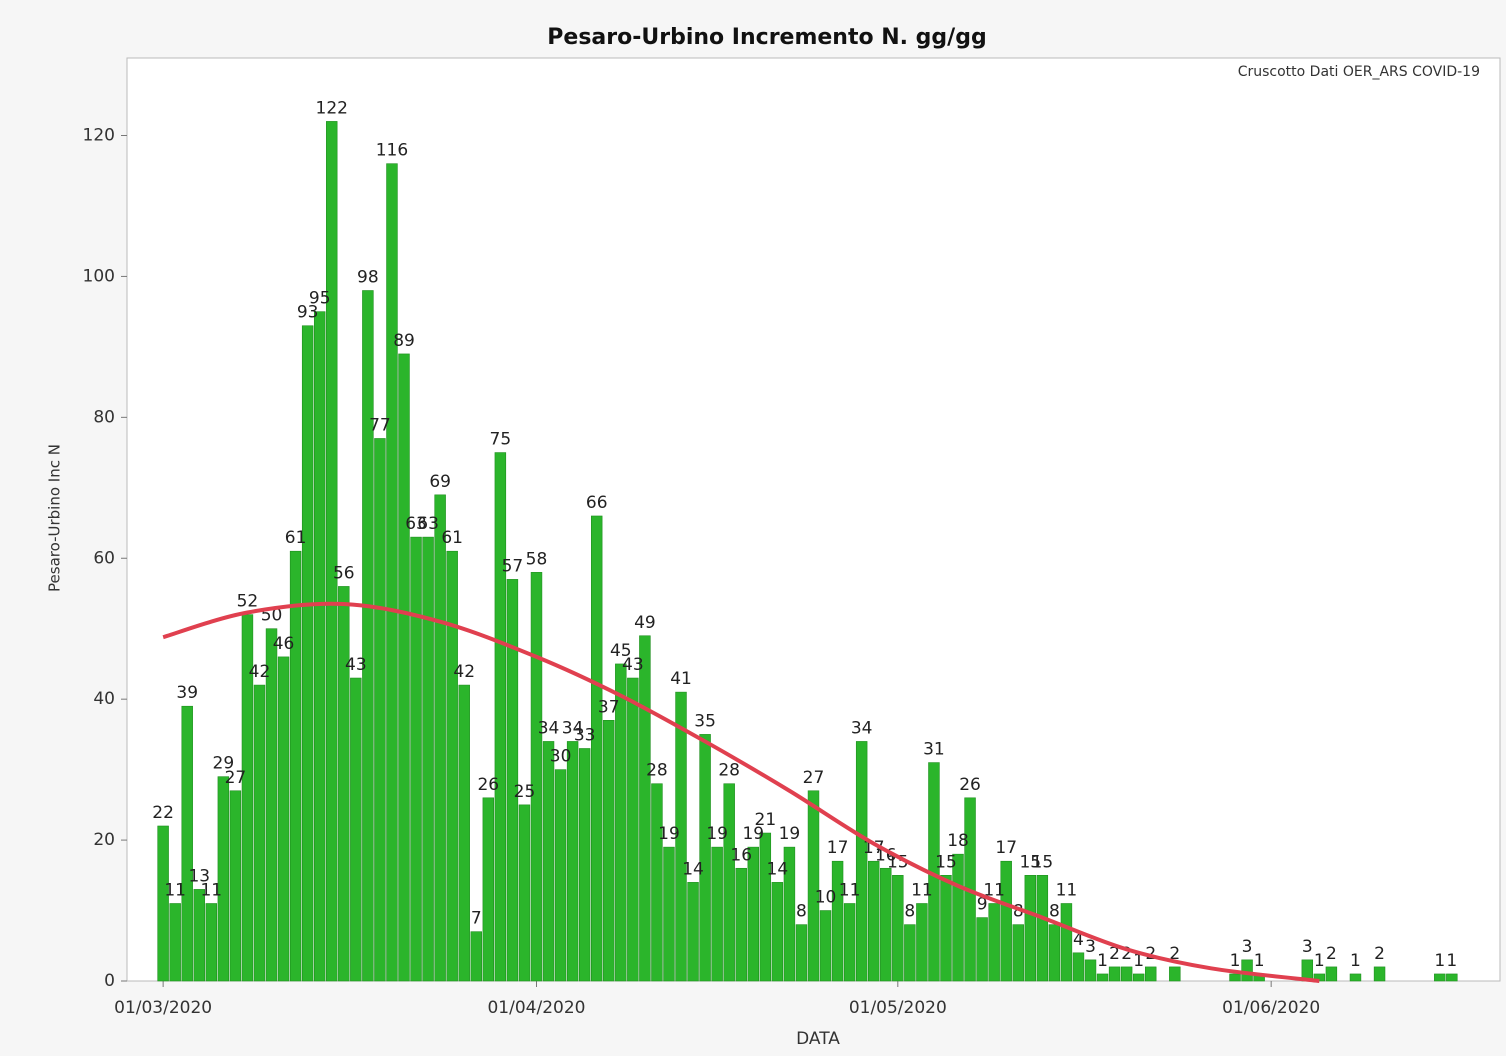  I want to click on data-label: 122, so click(332, 108).